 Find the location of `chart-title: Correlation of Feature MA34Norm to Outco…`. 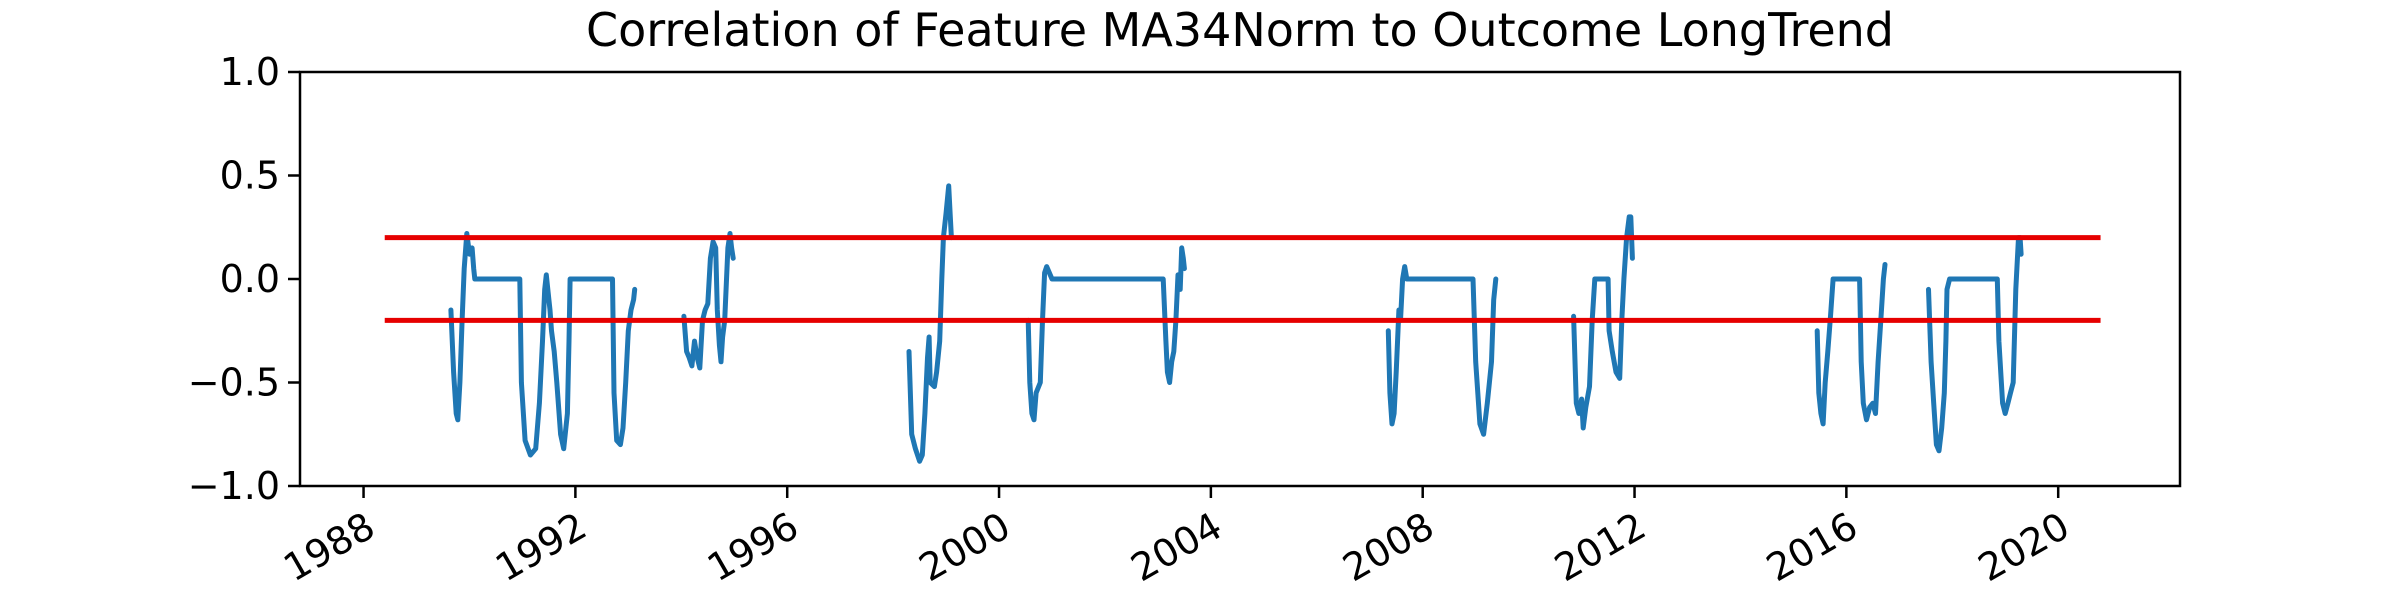

chart-title: Correlation of Feature MA34Norm to Outco… is located at coordinates (1240, 30).